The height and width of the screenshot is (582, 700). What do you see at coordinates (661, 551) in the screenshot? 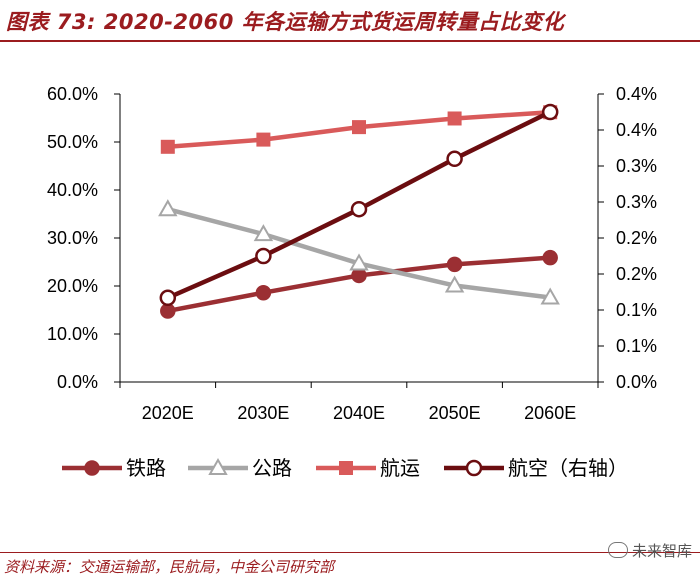
I see `watermark-text: 未来智库` at bounding box center [661, 551].